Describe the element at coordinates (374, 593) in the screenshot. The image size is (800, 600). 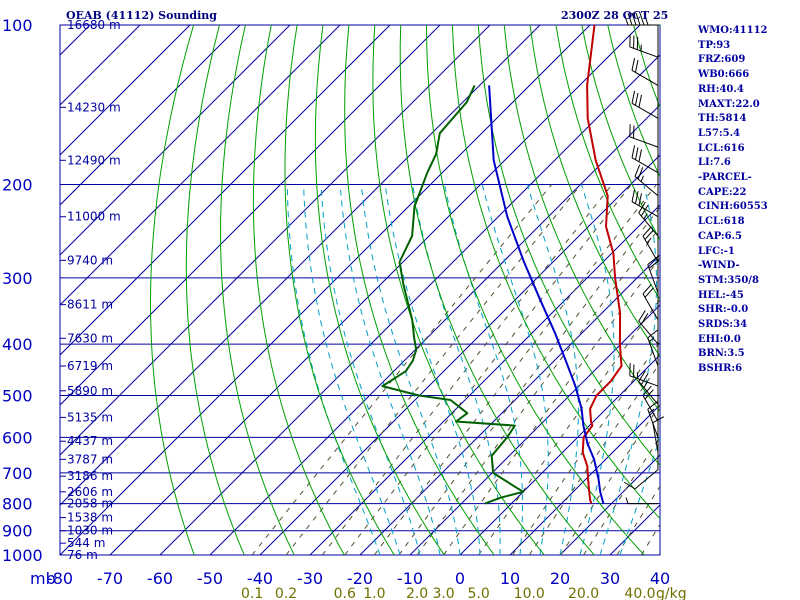
I see `mixing-ratio-label: 1.0` at that location.